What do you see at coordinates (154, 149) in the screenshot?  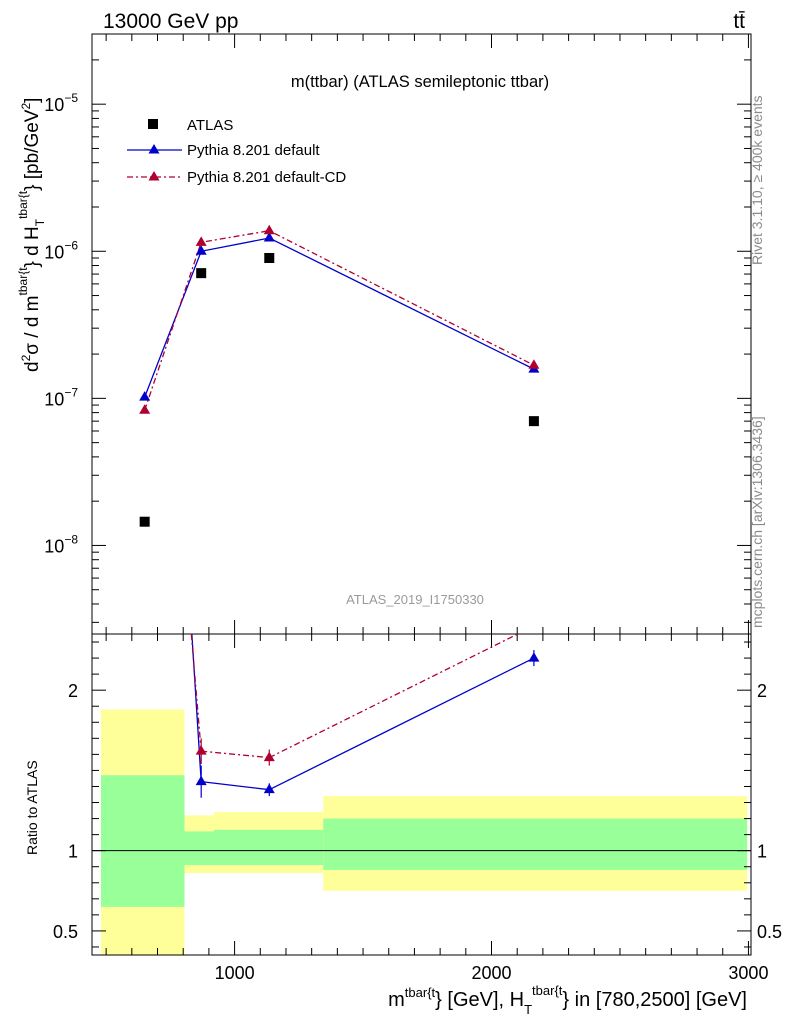 I see `legend-marker-default` at bounding box center [154, 149].